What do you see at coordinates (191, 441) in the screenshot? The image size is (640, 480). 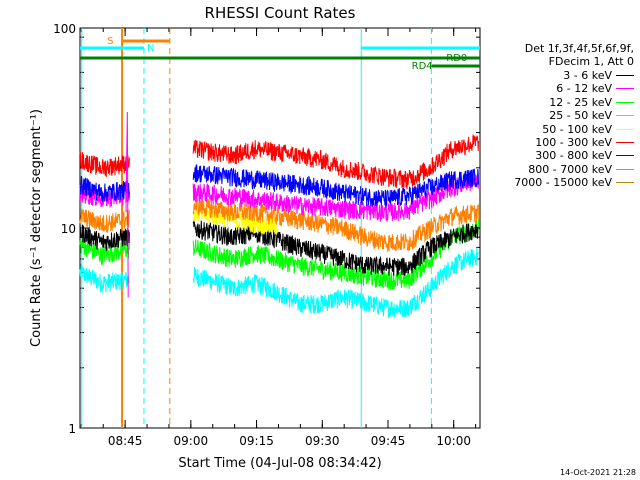 I see `x-tick-label: 09:00` at bounding box center [191, 441].